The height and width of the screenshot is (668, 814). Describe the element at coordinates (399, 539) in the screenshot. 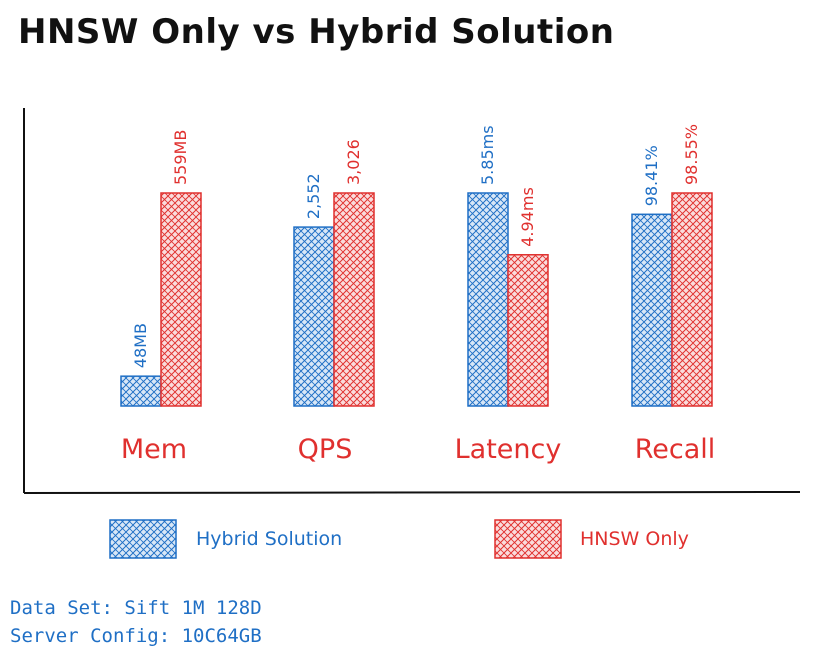

I see `legend: Hybrid Solution HNSW Only` at that location.